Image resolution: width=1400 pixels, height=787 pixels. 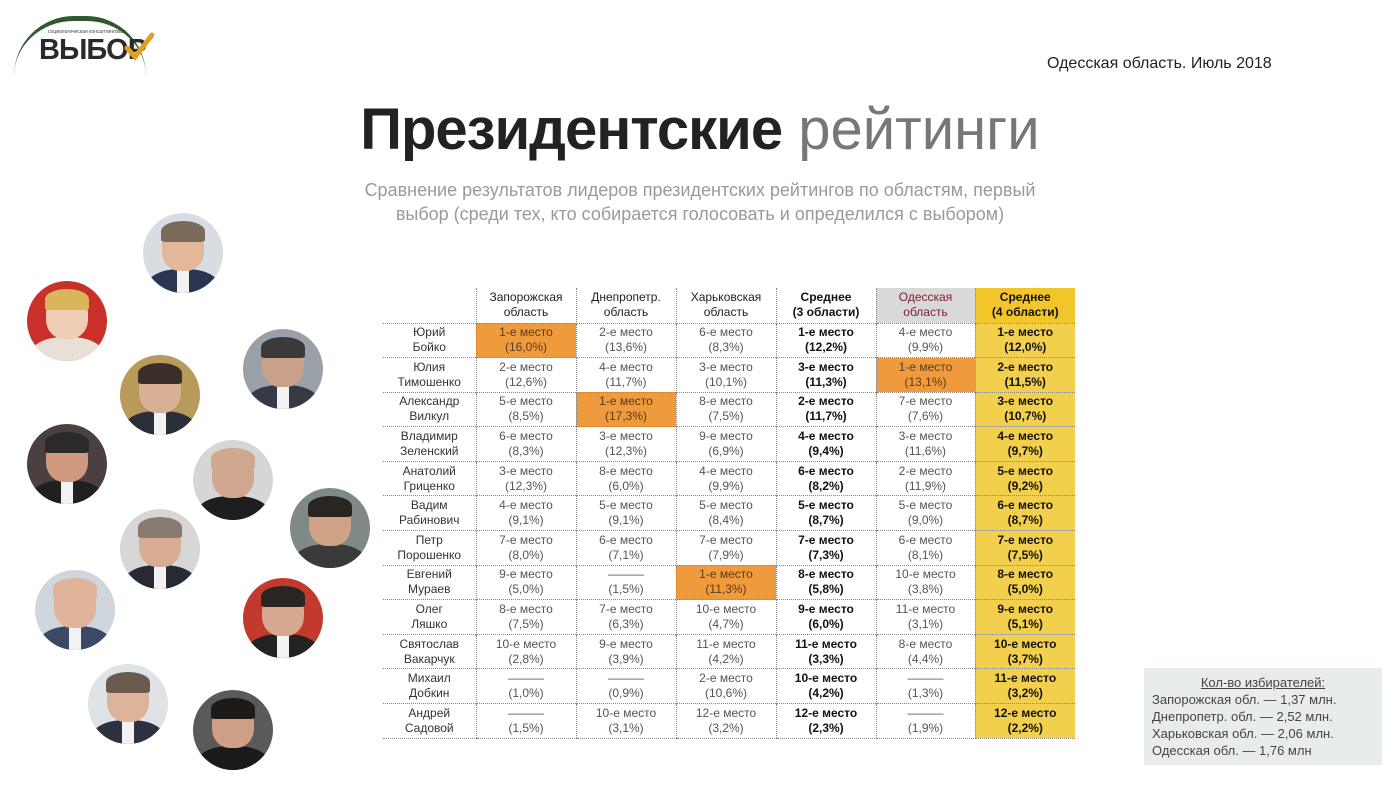 What do you see at coordinates (429, 444) in the screenshot?
I see `candidate-name: Владимир Зеленский` at bounding box center [429, 444].